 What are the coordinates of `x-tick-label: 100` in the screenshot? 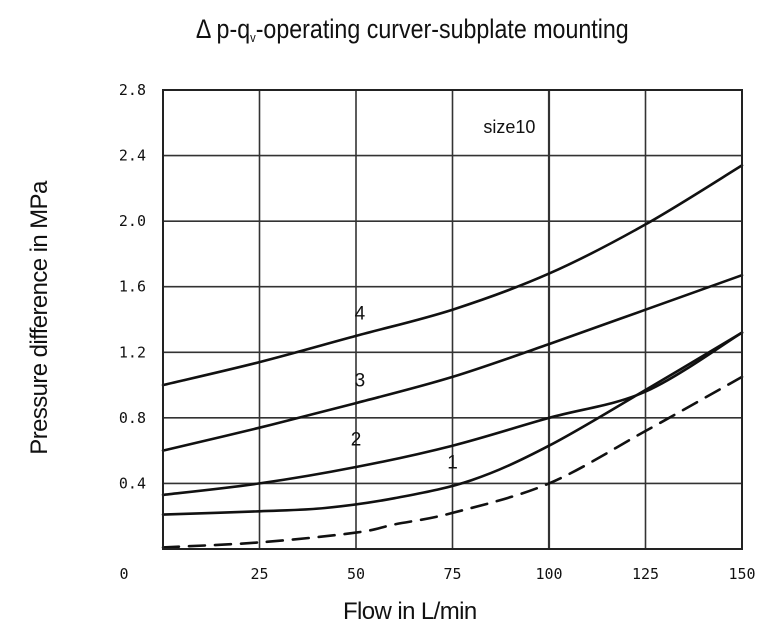 It's located at (548, 574).